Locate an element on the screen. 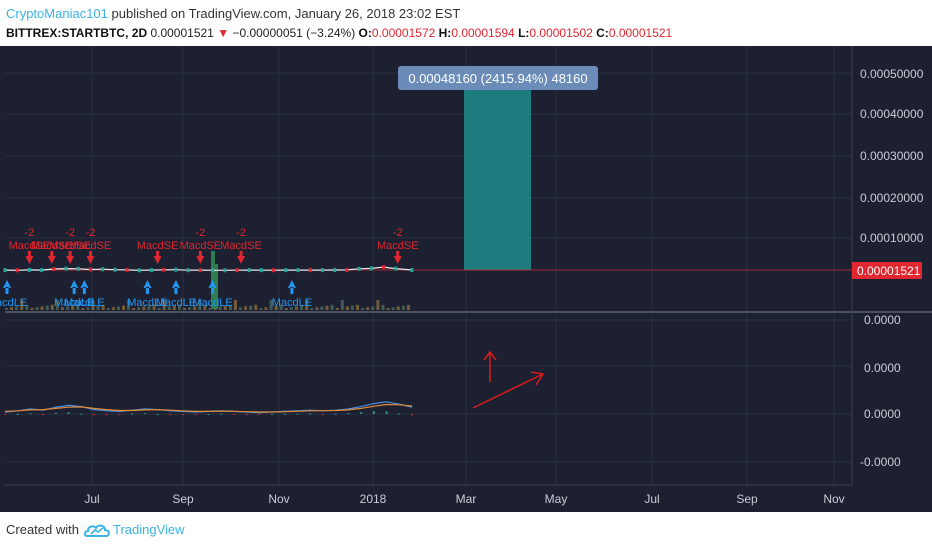  current-price-badge is located at coordinates (887, 270).